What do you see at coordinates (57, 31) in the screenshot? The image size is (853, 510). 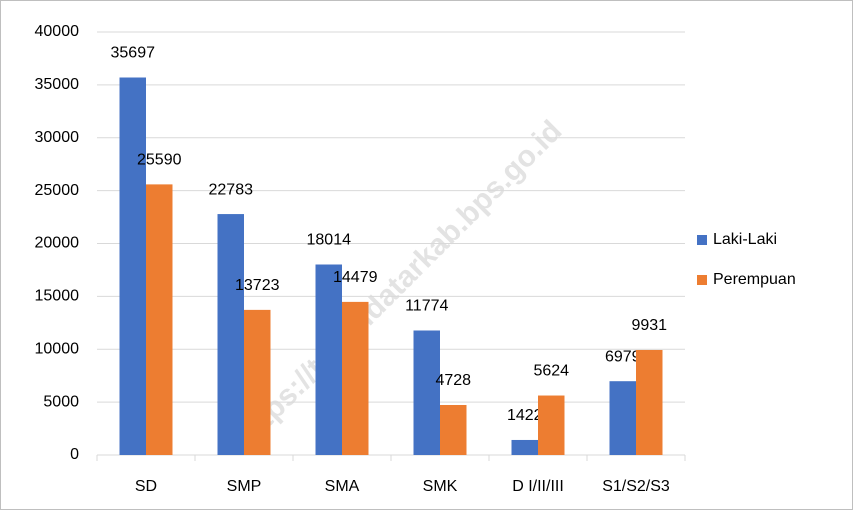 I see `y-tick-label: 40000` at bounding box center [57, 31].